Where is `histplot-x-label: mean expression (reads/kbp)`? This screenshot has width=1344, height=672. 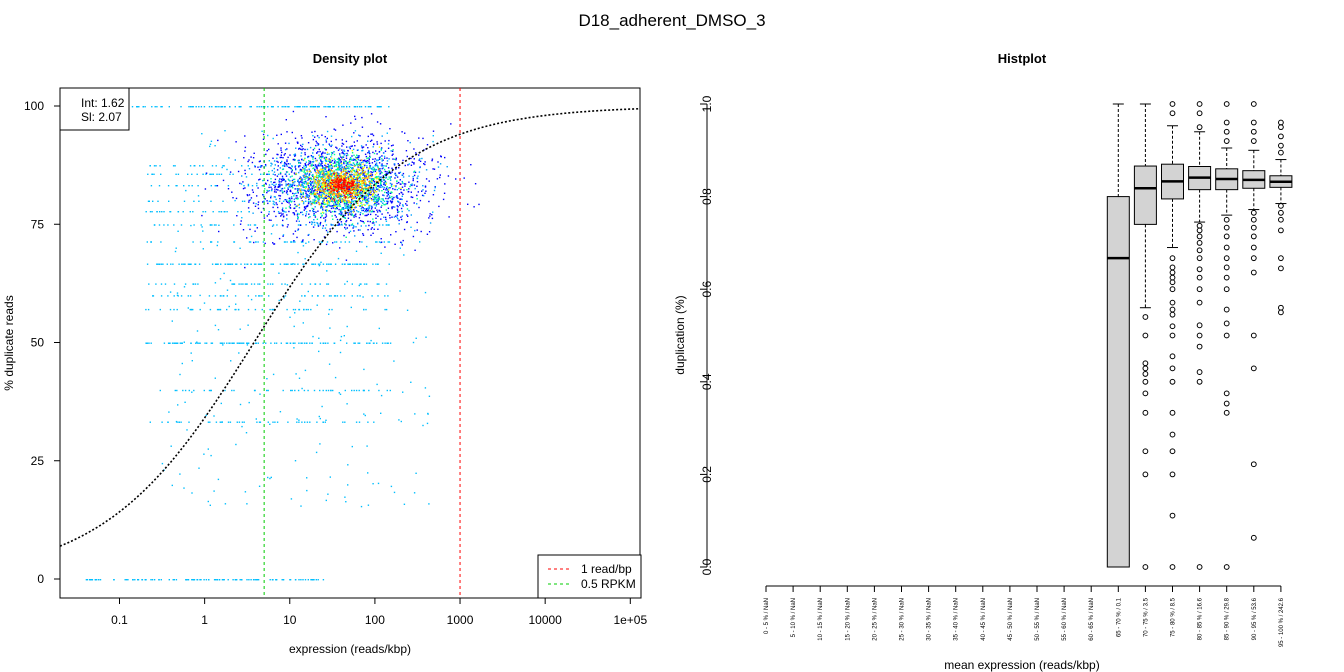 histplot-x-label: mean expression (reads/kbp) is located at coordinates (1021, 665).